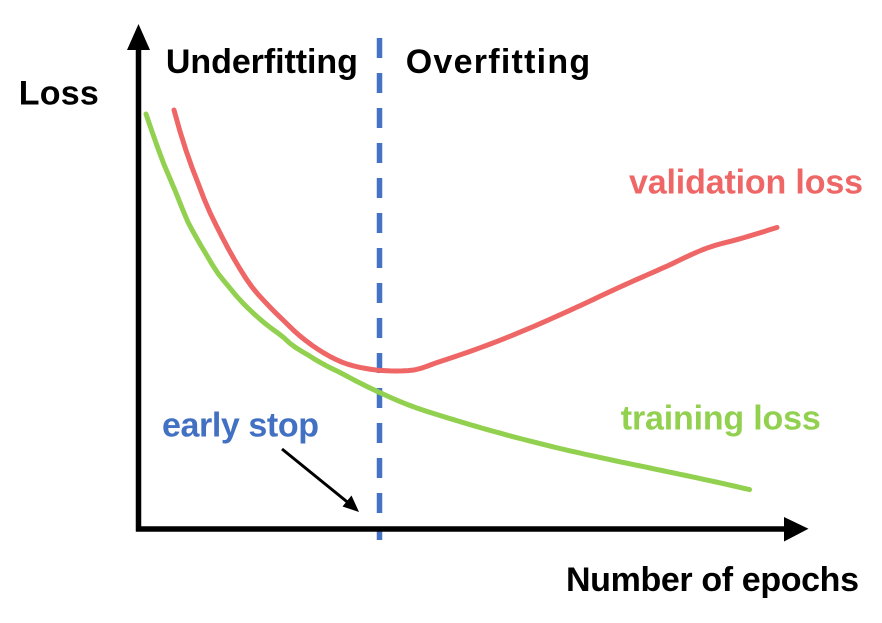 This screenshot has width=882, height=623. What do you see at coordinates (240, 426) in the screenshot?
I see `svg-text: early stop` at bounding box center [240, 426].